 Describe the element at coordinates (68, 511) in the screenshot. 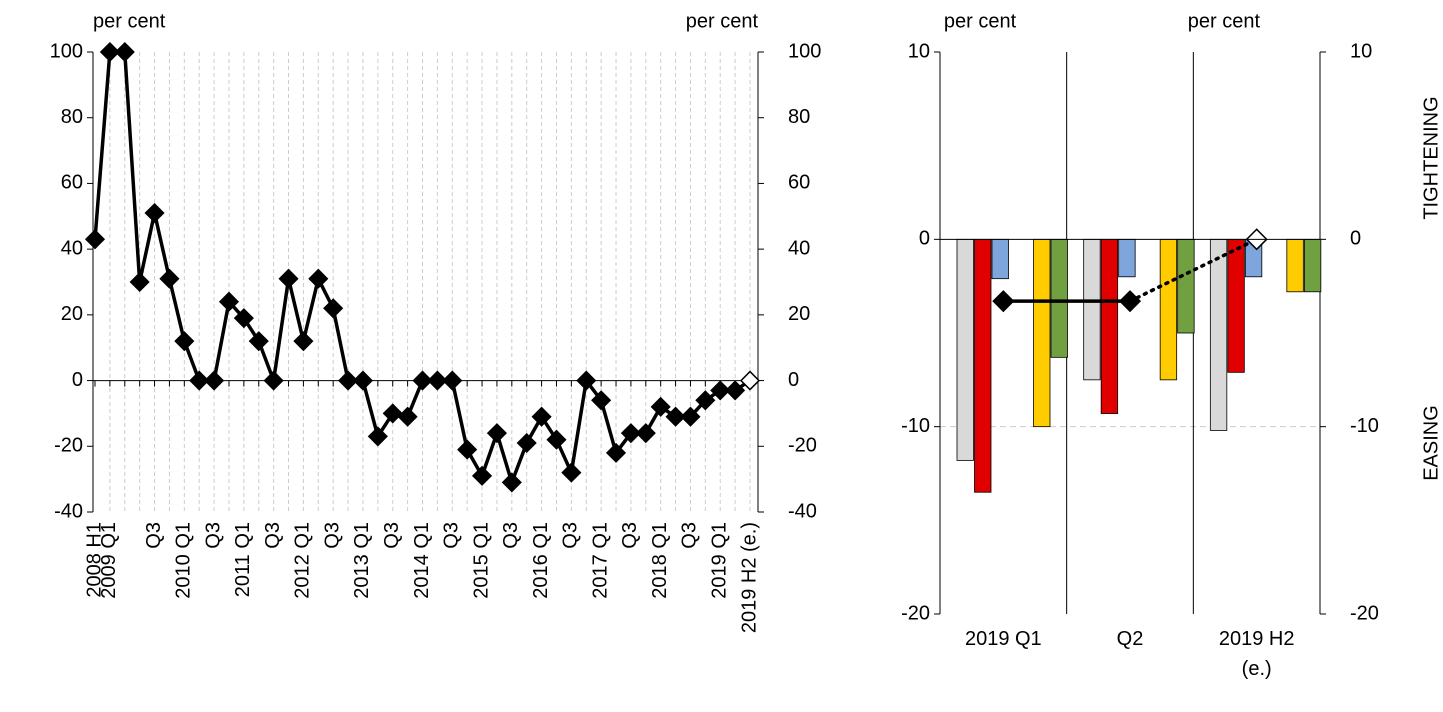

I see `y-tick-label: -40` at that location.